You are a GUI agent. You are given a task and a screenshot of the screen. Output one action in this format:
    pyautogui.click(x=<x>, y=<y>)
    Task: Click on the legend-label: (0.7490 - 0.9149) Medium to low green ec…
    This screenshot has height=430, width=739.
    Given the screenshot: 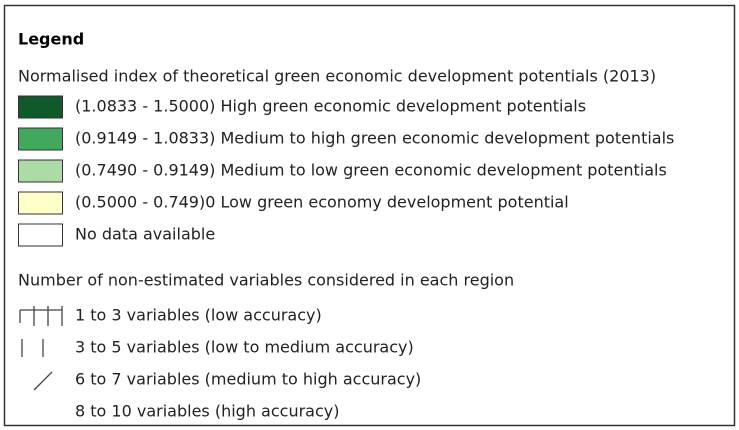 What is the action you would take?
    pyautogui.click(x=371, y=170)
    